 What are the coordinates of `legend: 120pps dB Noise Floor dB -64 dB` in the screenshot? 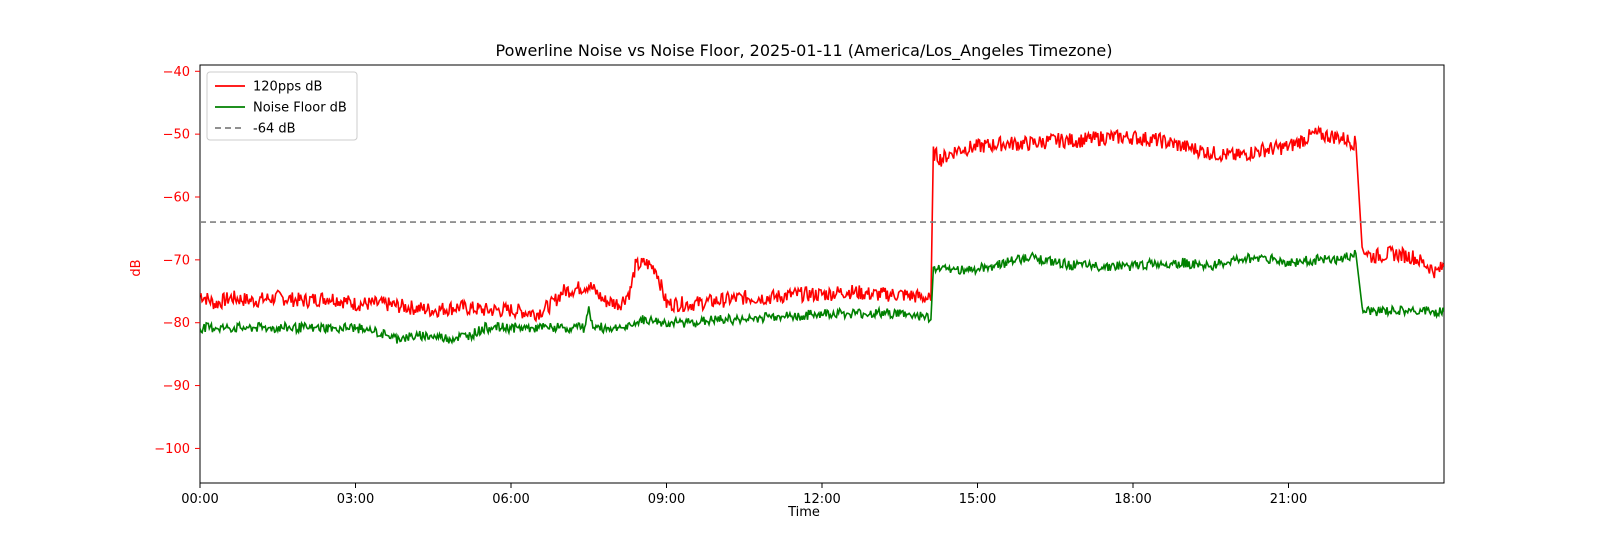 It's located at (282, 106).